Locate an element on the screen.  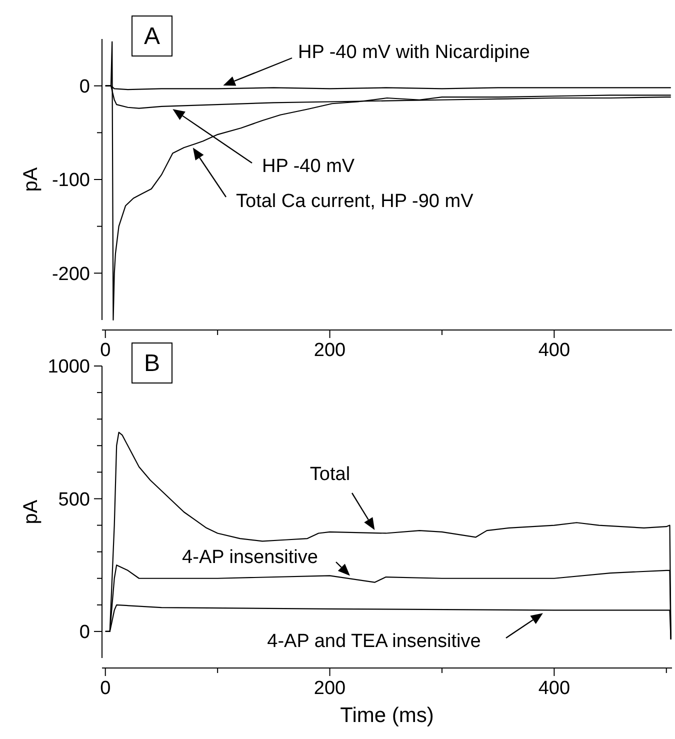
annotation: 4-AP and TEA insensitive is located at coordinates (374, 641).